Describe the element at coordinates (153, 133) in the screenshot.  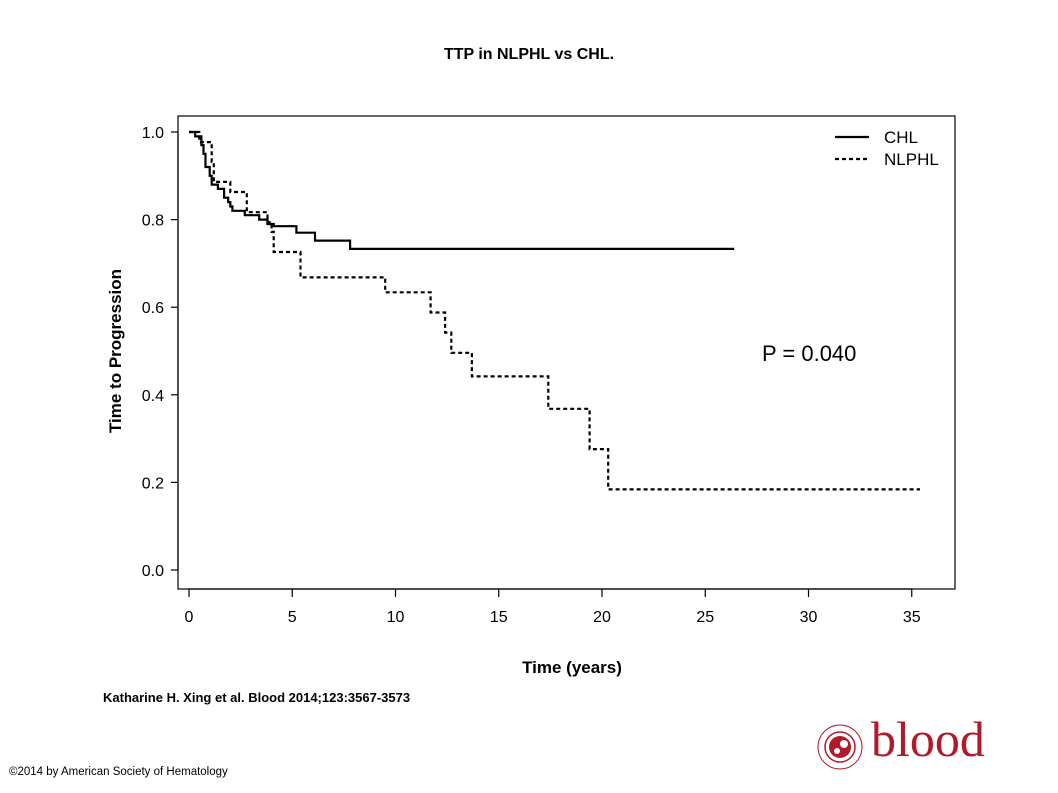
I see `y-tick-label: 1.0` at that location.